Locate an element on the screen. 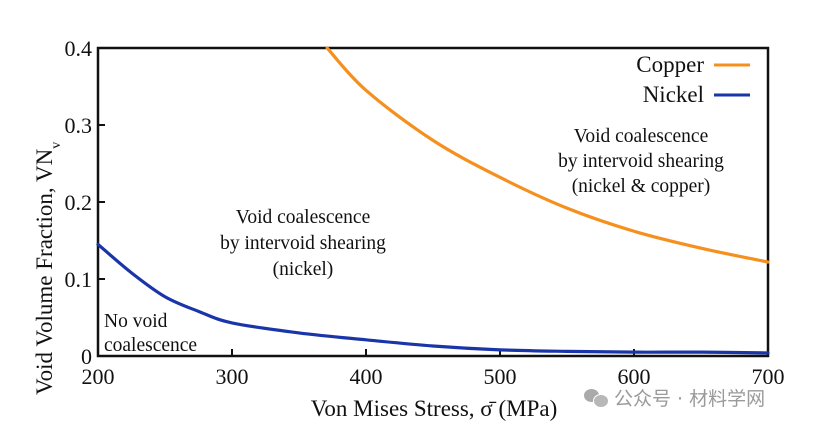 This screenshot has width=821, height=430. x-tick-label: 400 is located at coordinates (366, 376).